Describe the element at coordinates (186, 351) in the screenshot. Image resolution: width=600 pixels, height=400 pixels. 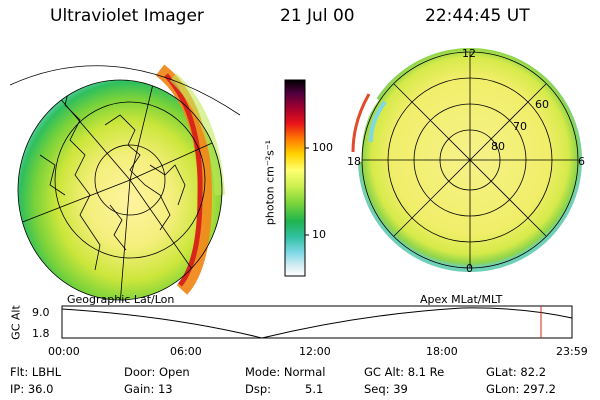
I see `x-tick-0600: 06:00` at that location.